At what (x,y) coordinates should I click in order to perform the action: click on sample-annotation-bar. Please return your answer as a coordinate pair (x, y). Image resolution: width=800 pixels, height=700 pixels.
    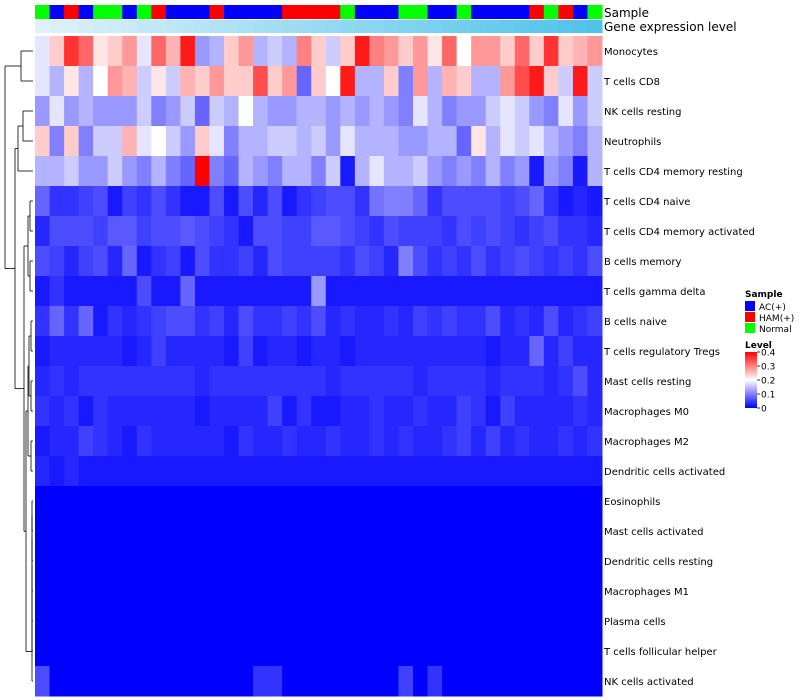
    Looking at the image, I should click on (319, 12).